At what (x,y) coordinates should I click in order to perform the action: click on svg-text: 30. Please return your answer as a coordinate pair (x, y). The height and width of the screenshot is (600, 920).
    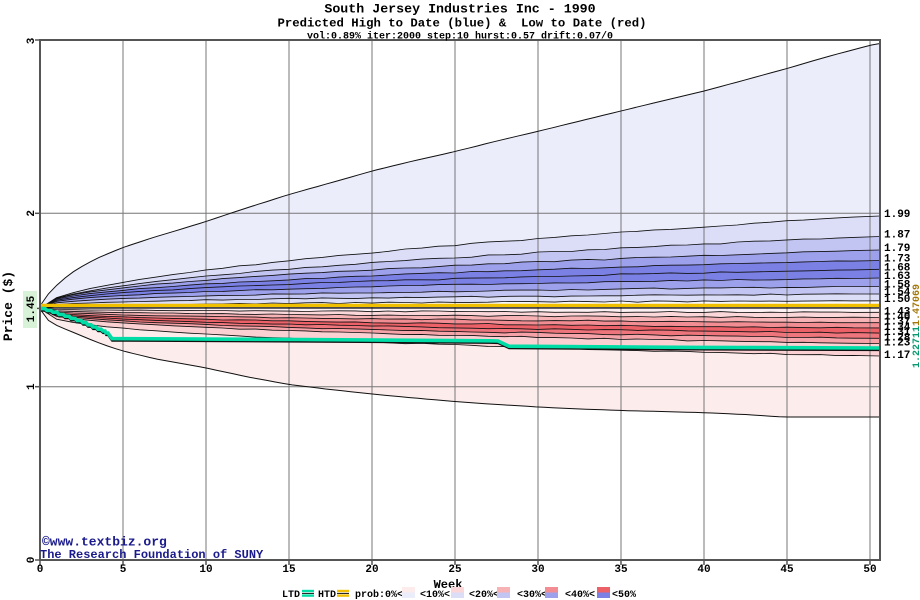
    Looking at the image, I should click on (537, 570).